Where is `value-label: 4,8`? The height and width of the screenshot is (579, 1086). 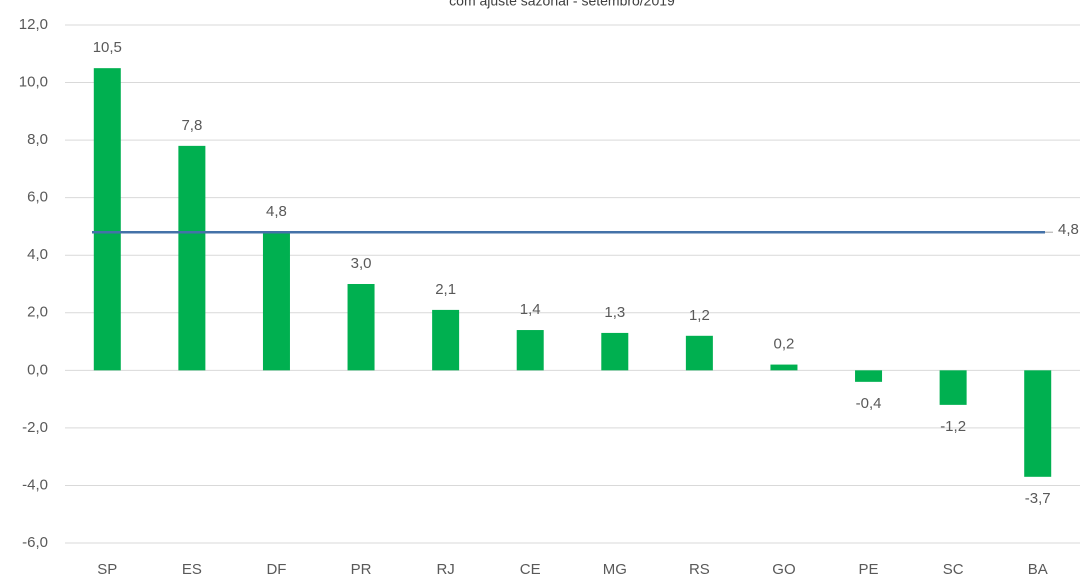
value-label: 4,8 is located at coordinates (276, 211).